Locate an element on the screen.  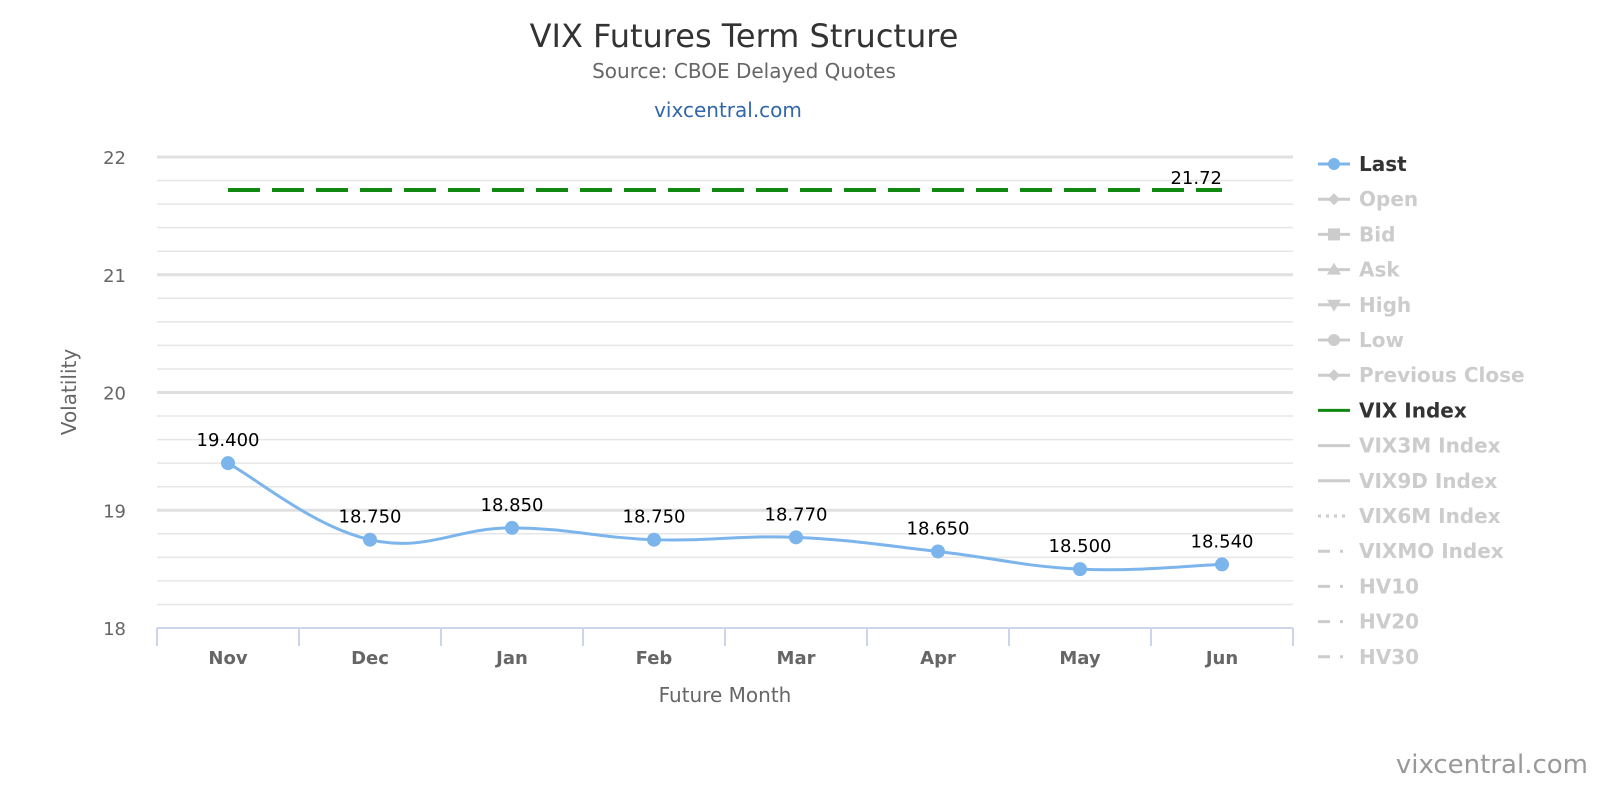
legend-label: HV30 is located at coordinates (1389, 657).